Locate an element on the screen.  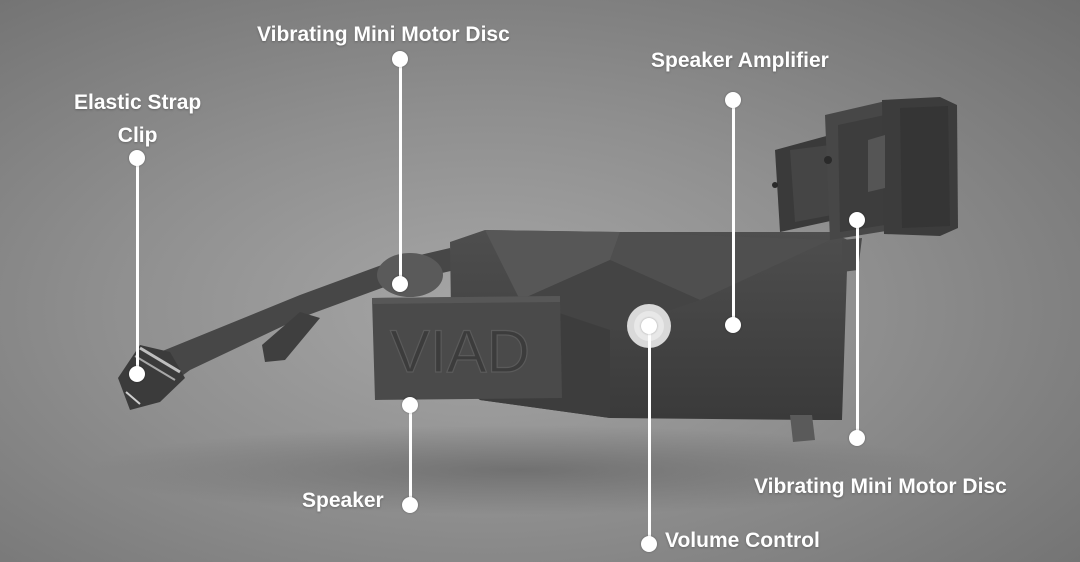
dot-amplifier-end is located at coordinates (733, 100).